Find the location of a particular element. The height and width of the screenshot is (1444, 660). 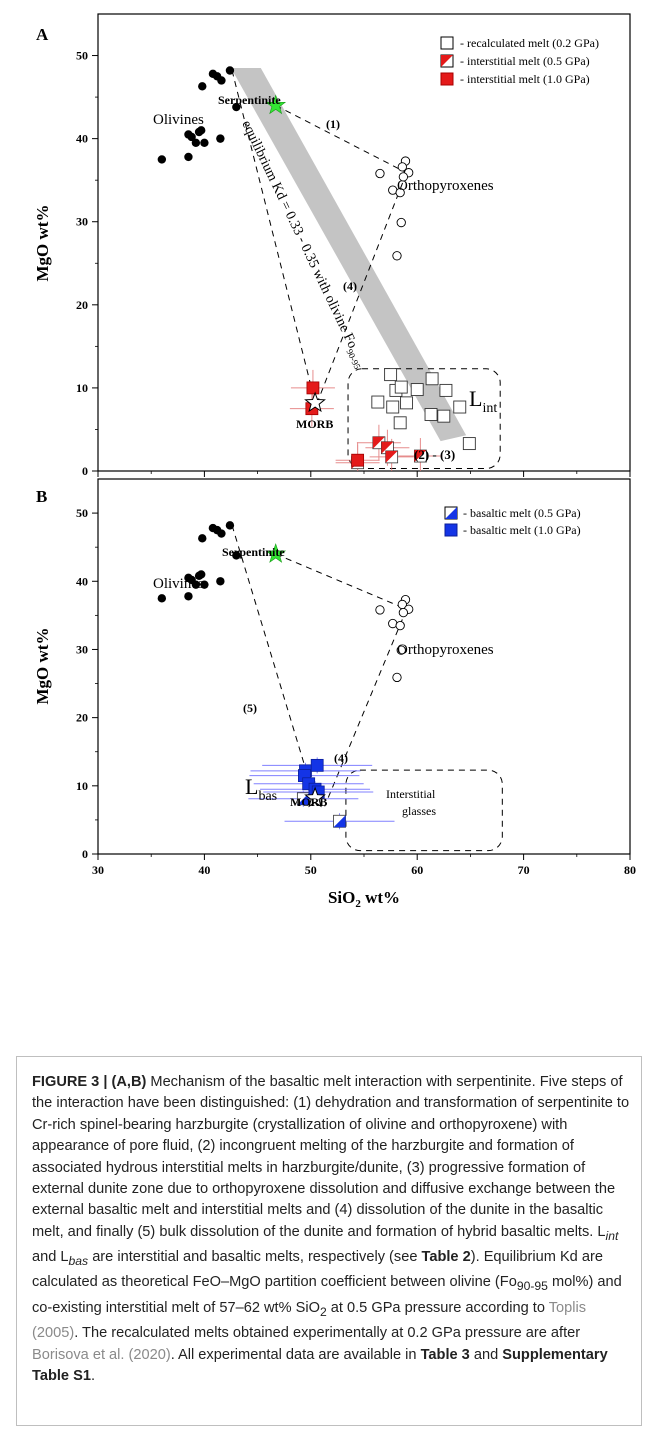

panel-a-ylabel: MgO wt% is located at coordinates (42, 243).